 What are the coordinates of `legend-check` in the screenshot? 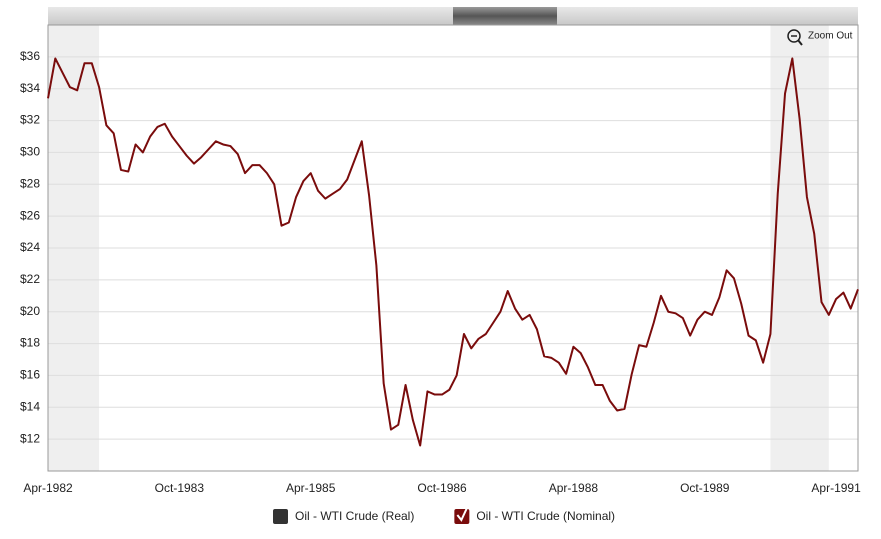 It's located at (463, 513).